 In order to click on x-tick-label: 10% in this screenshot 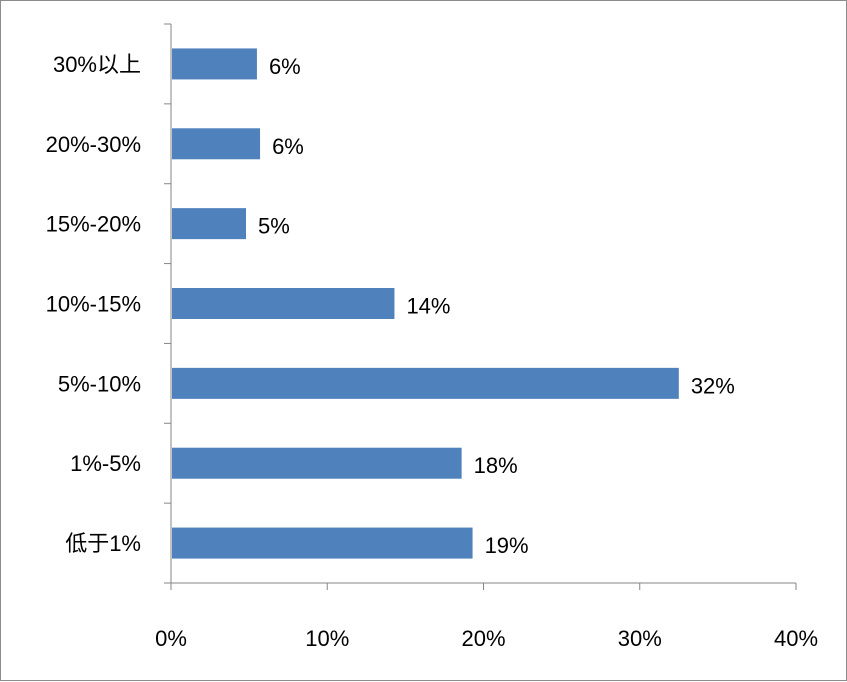, I will do `click(327, 638)`.